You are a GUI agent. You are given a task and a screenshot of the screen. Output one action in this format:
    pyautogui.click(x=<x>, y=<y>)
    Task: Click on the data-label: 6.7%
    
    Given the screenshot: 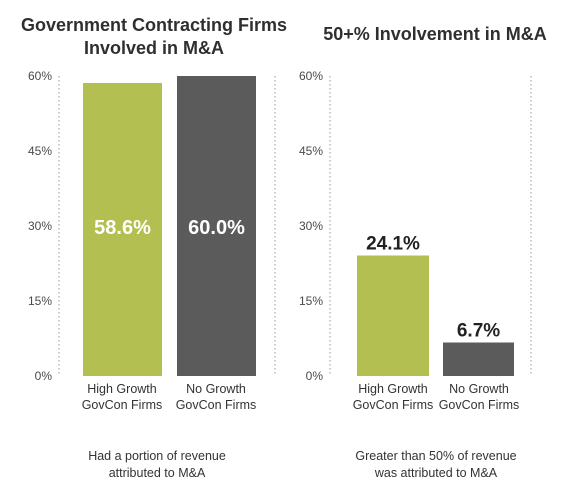 What is the action you would take?
    pyautogui.click(x=478, y=331)
    